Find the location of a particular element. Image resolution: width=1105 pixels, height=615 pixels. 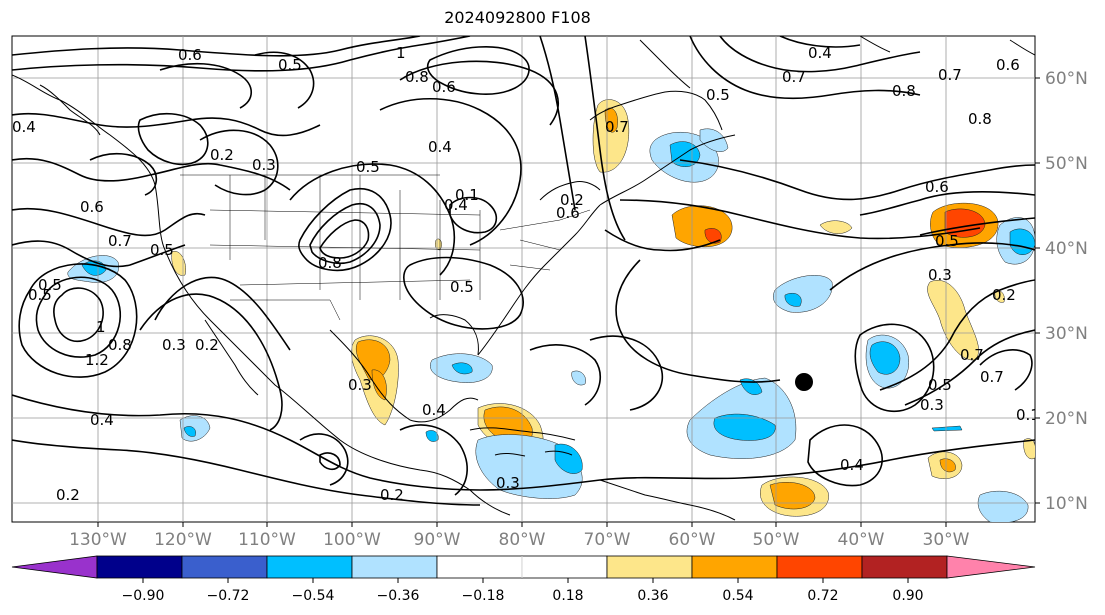

colorbar-extend-low is located at coordinates (54, 567).